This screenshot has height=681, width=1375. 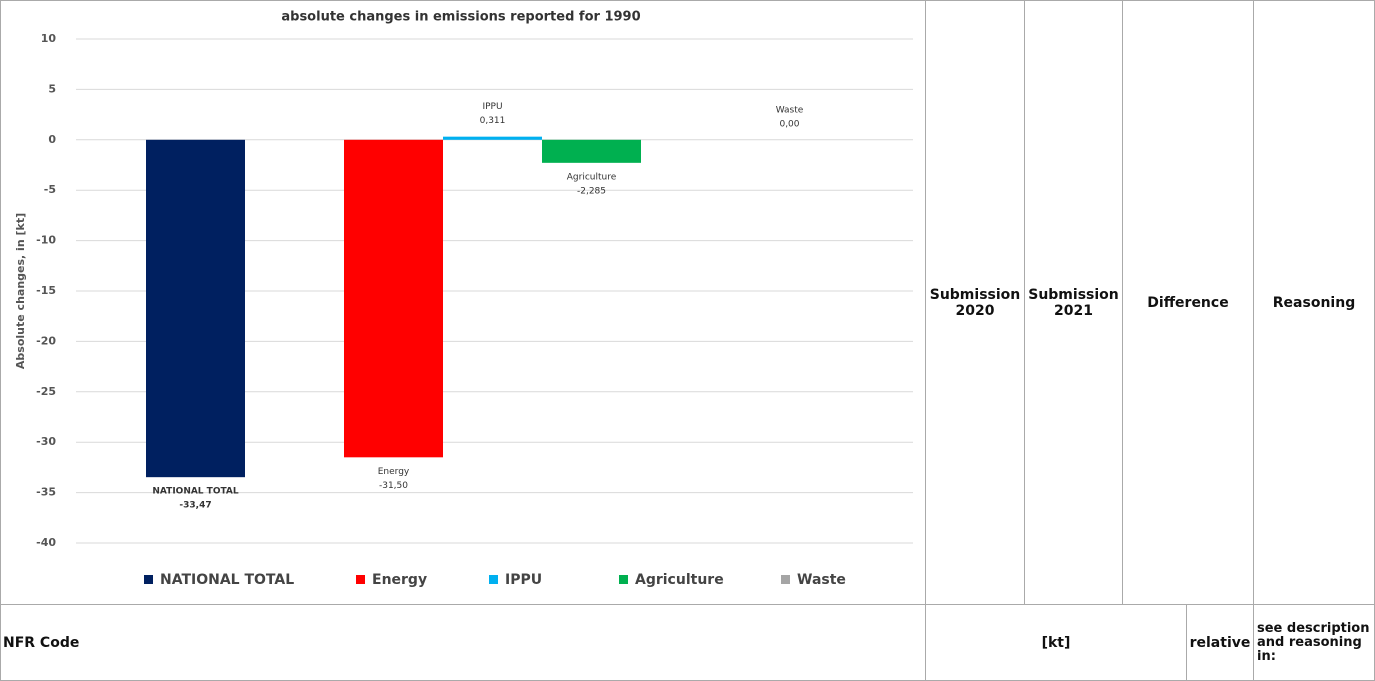 I want to click on legend-label: Energy, so click(x=399, y=580).